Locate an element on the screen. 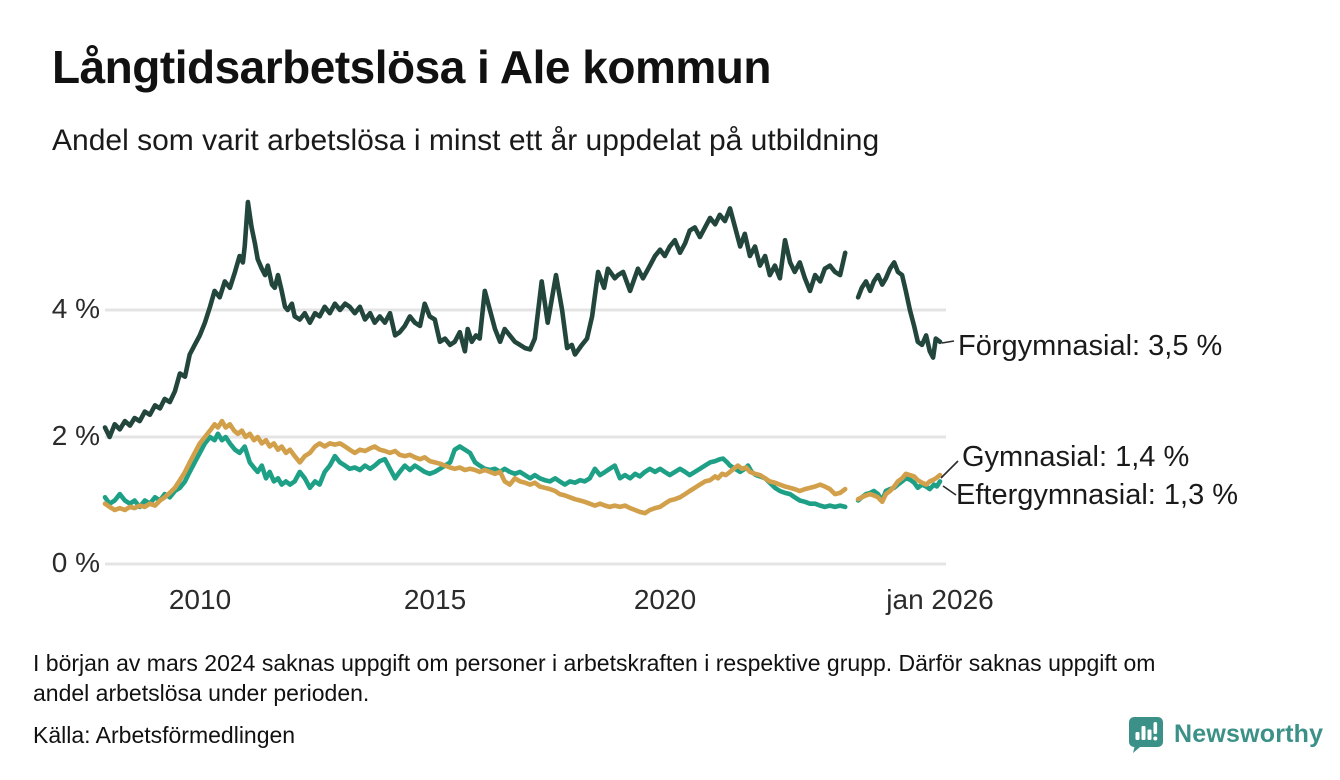 Image resolution: width=1340 pixels, height=780 pixels. label-connectors is located at coordinates (949, 418).